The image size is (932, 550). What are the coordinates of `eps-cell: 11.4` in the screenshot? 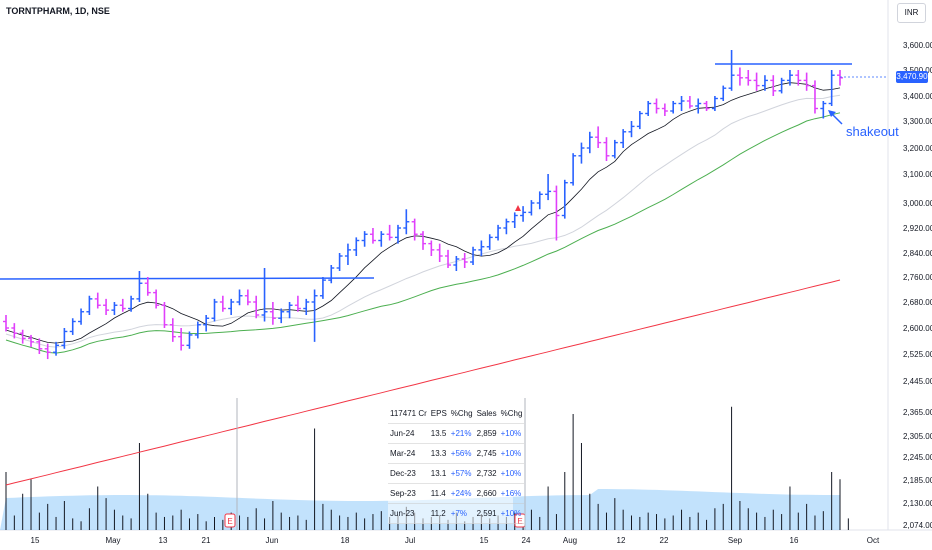 It's located at (438, 493).